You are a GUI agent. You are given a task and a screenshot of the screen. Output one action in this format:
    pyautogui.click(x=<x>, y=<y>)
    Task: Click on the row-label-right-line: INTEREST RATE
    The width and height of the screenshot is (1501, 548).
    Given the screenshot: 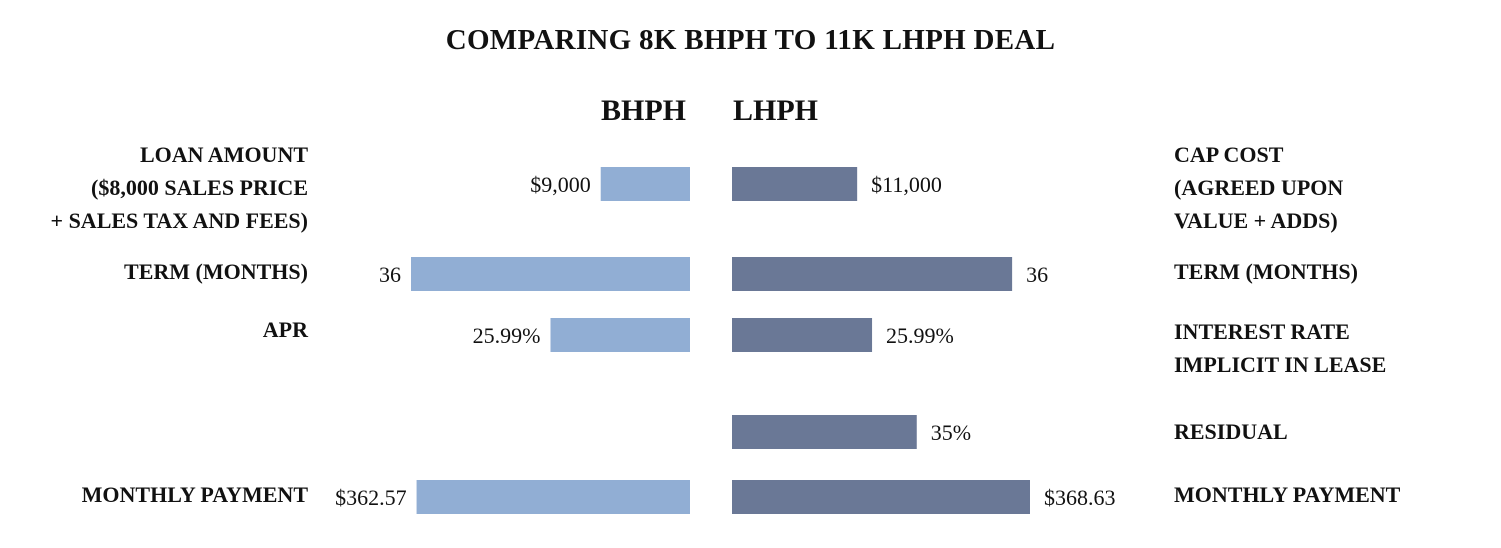 What is the action you would take?
    pyautogui.click(x=1262, y=331)
    